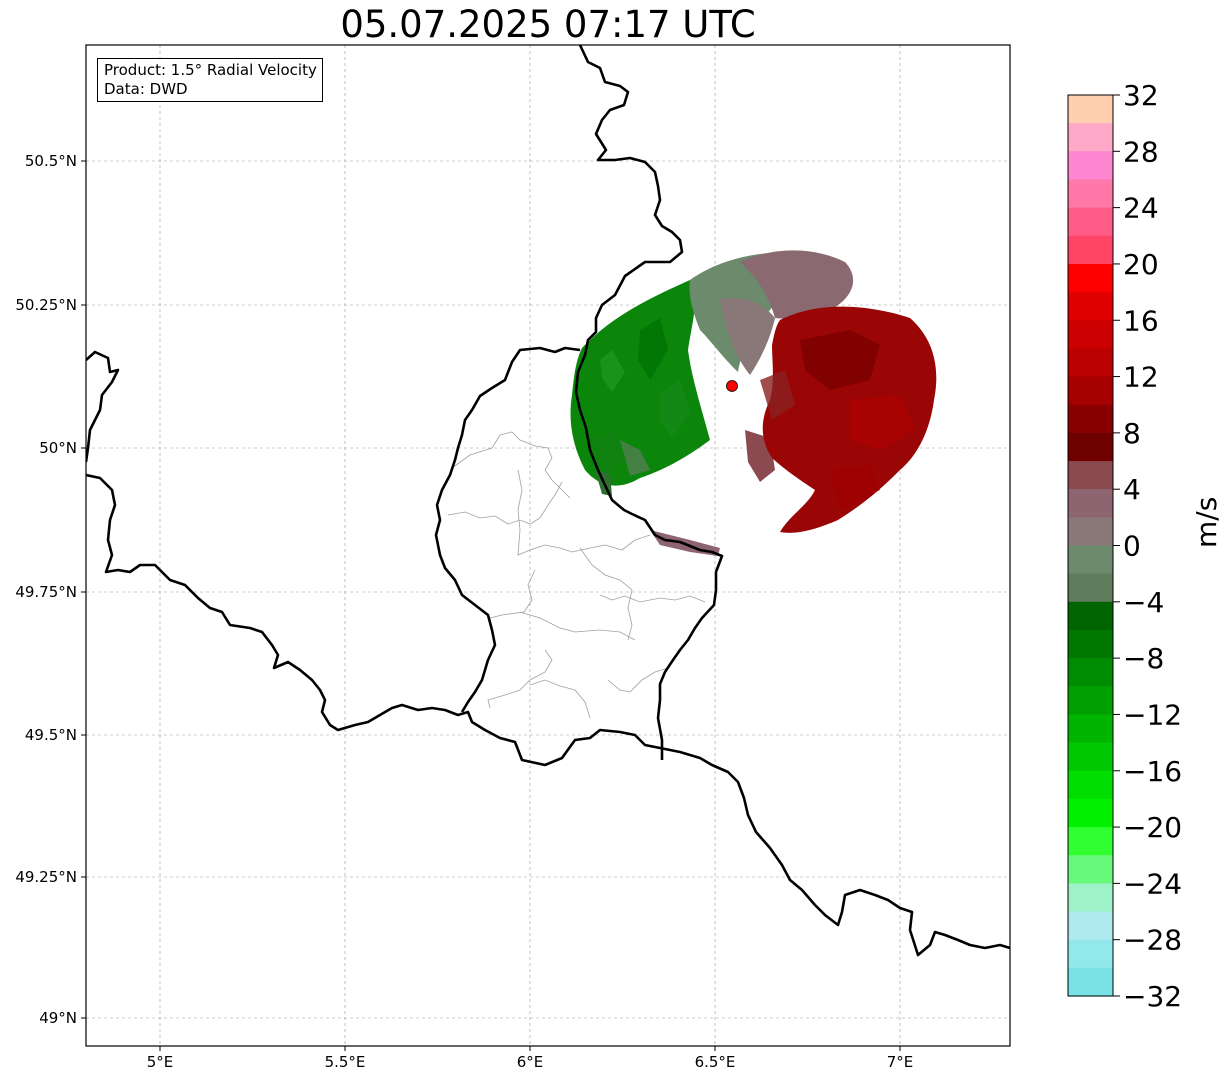 The image size is (1225, 1081). Describe the element at coordinates (1132, 489) in the screenshot. I see `colorbar-tick-label: 4` at that location.